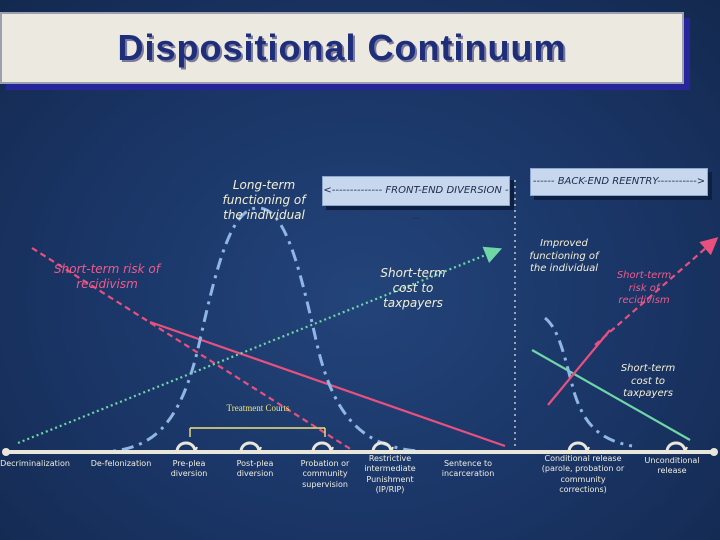 The height and width of the screenshot is (540, 720). What do you see at coordinates (564, 256) in the screenshot?
I see `improved-functioning-label: Improved functioning of the individual` at bounding box center [564, 256].